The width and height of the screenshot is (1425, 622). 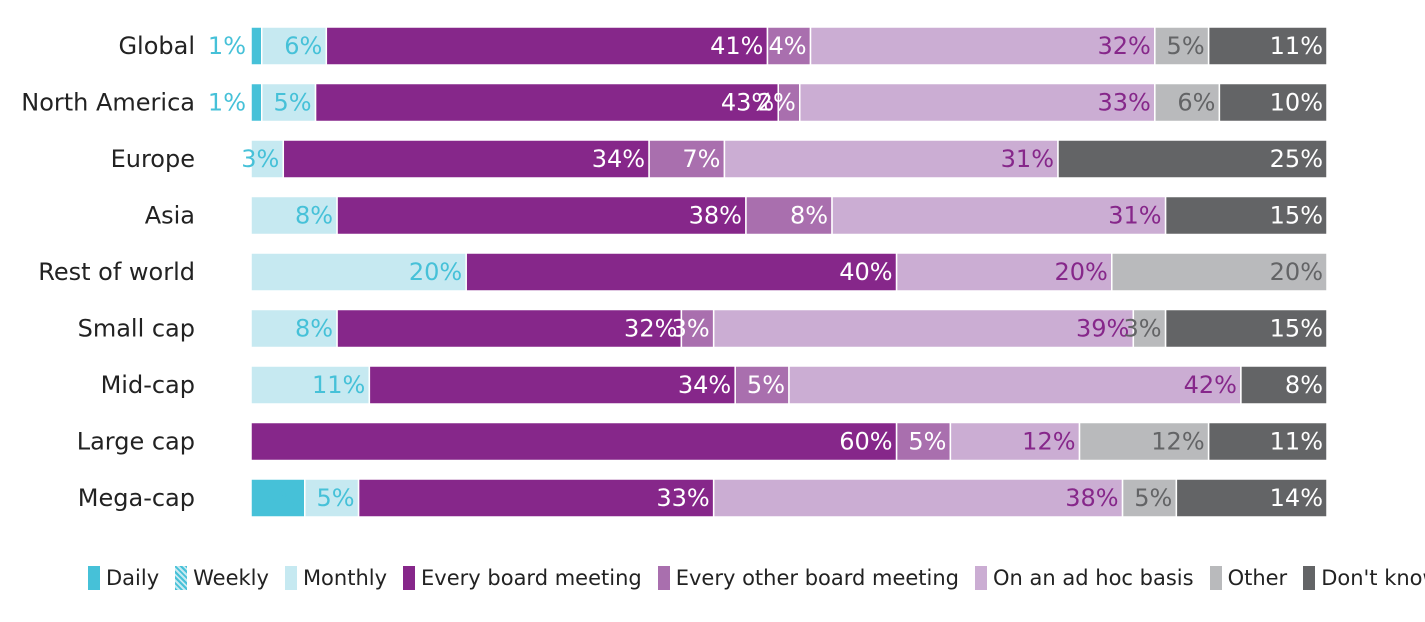 I want to click on bar-segment-europe-monthly, so click(x=267, y=159).